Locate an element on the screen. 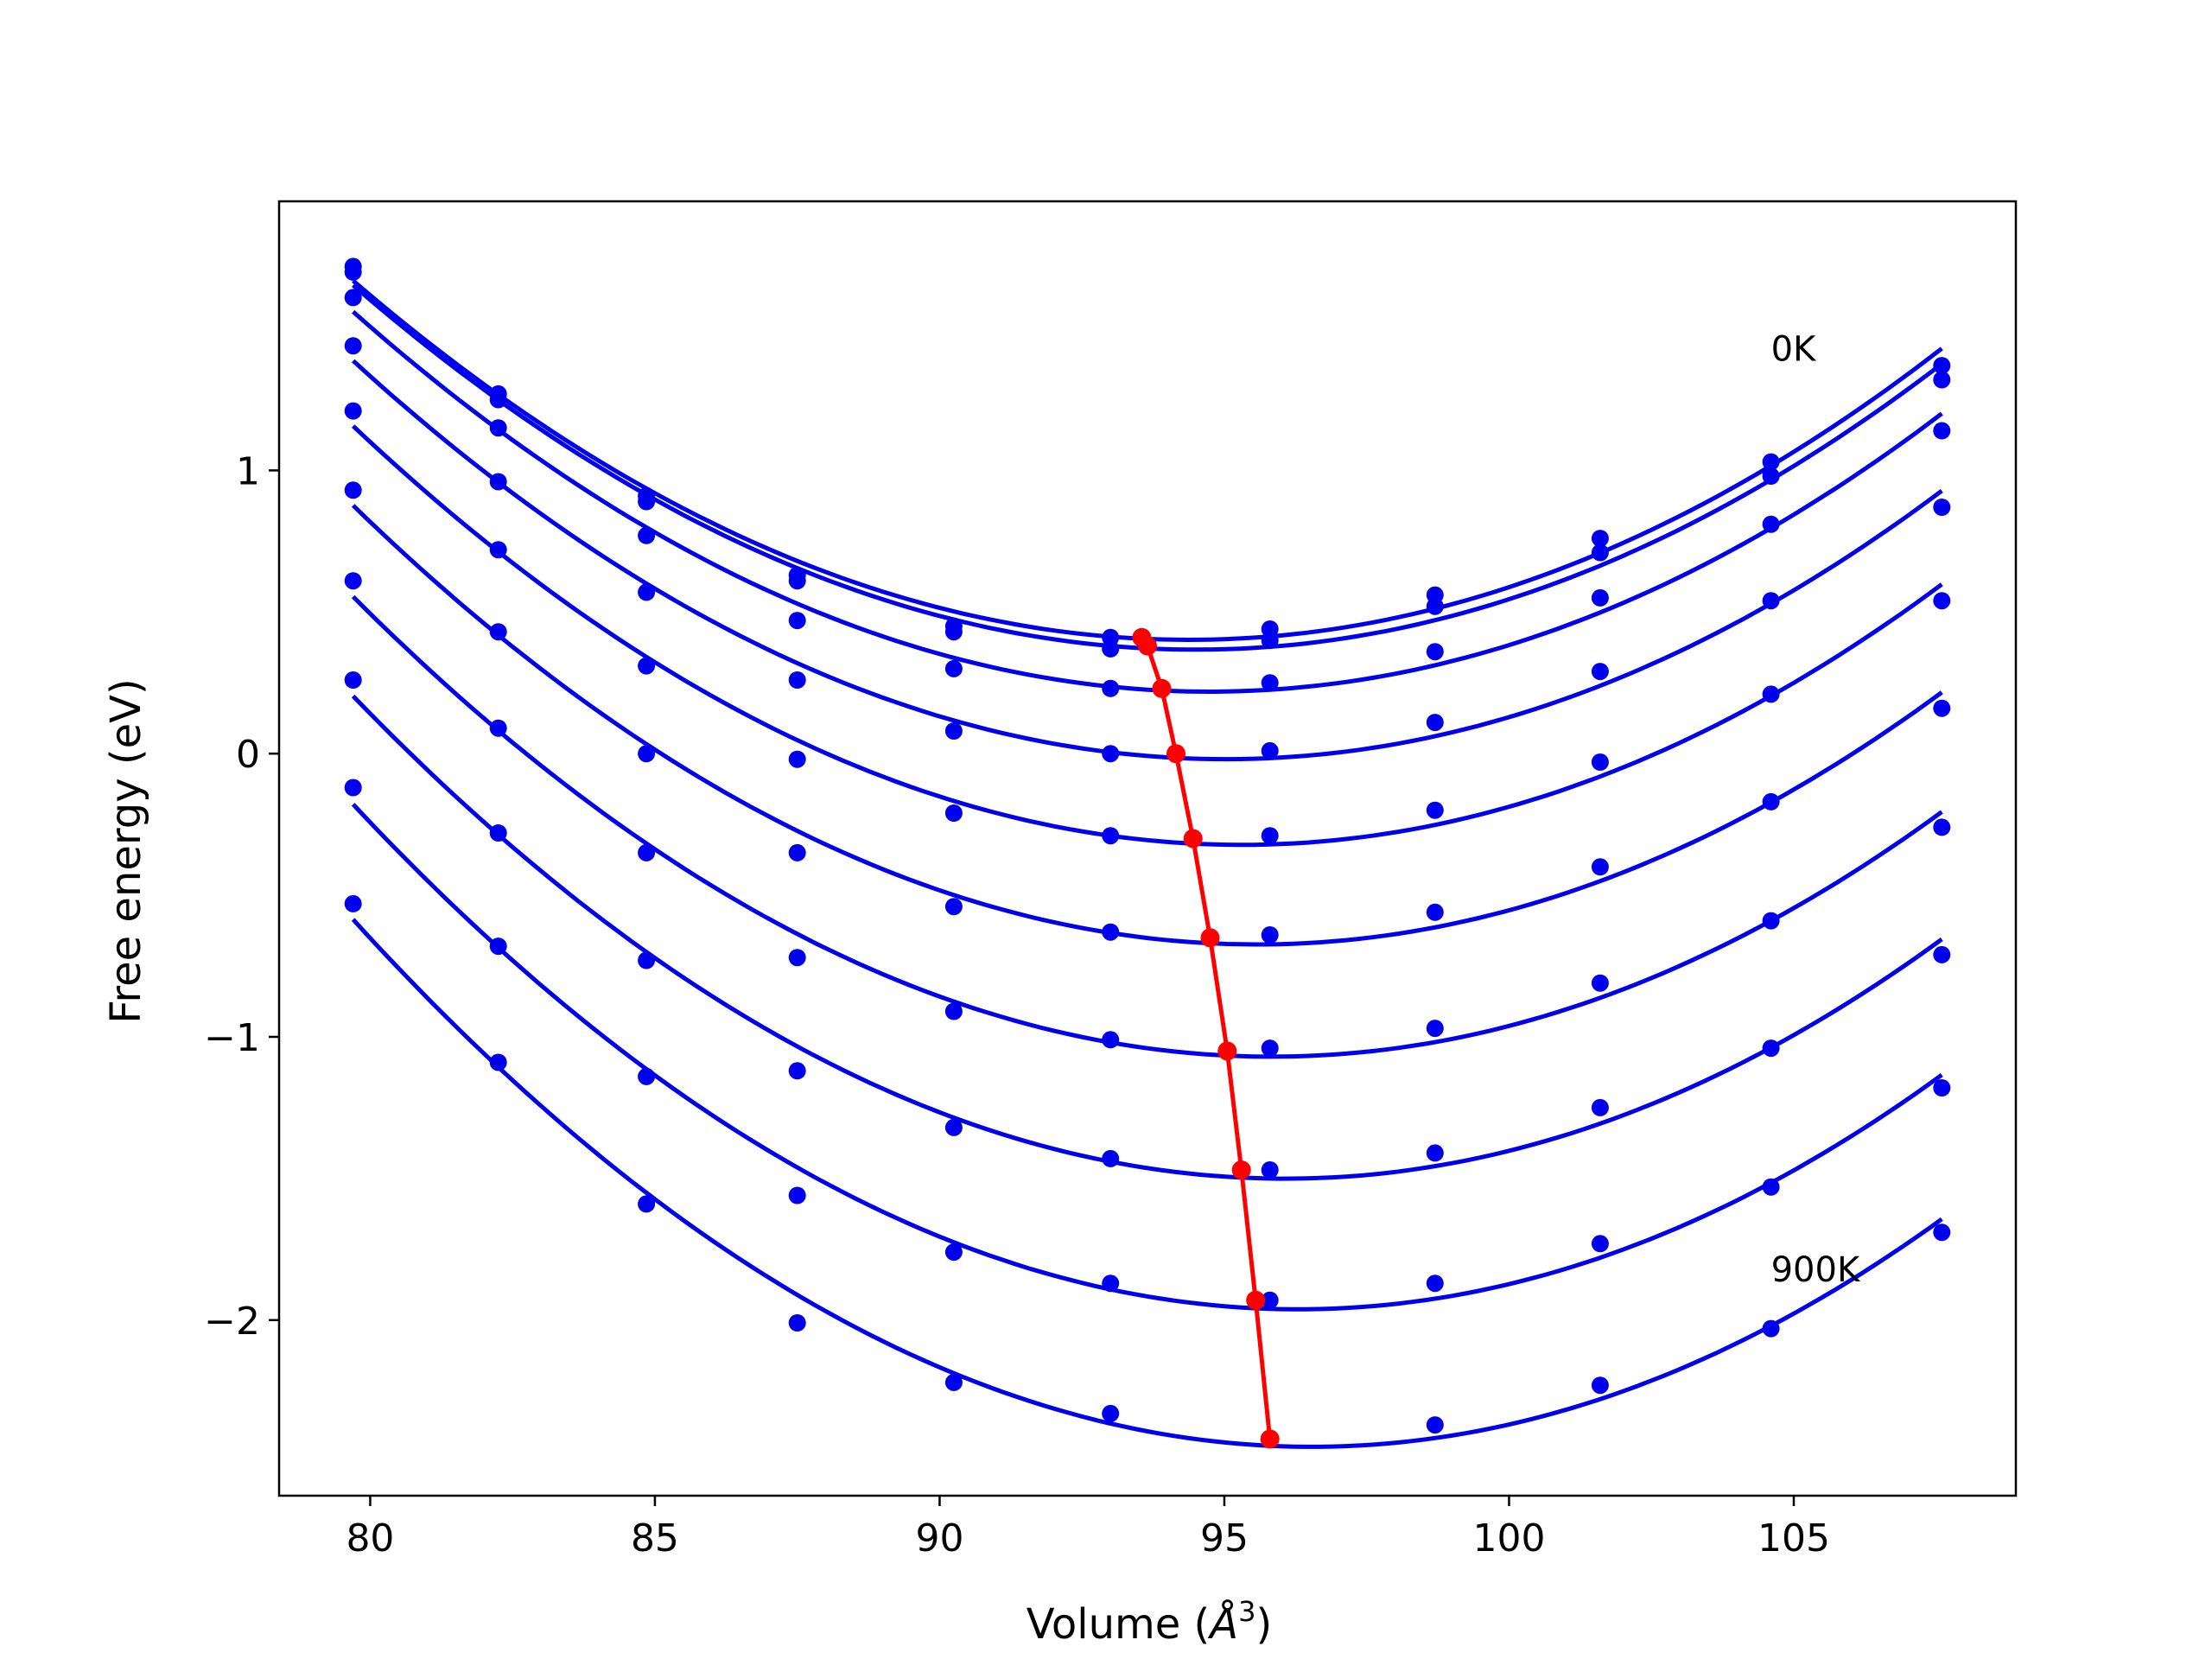 The height and width of the screenshot is (1659, 2212). y-tick-label: −2 is located at coordinates (232, 1322).